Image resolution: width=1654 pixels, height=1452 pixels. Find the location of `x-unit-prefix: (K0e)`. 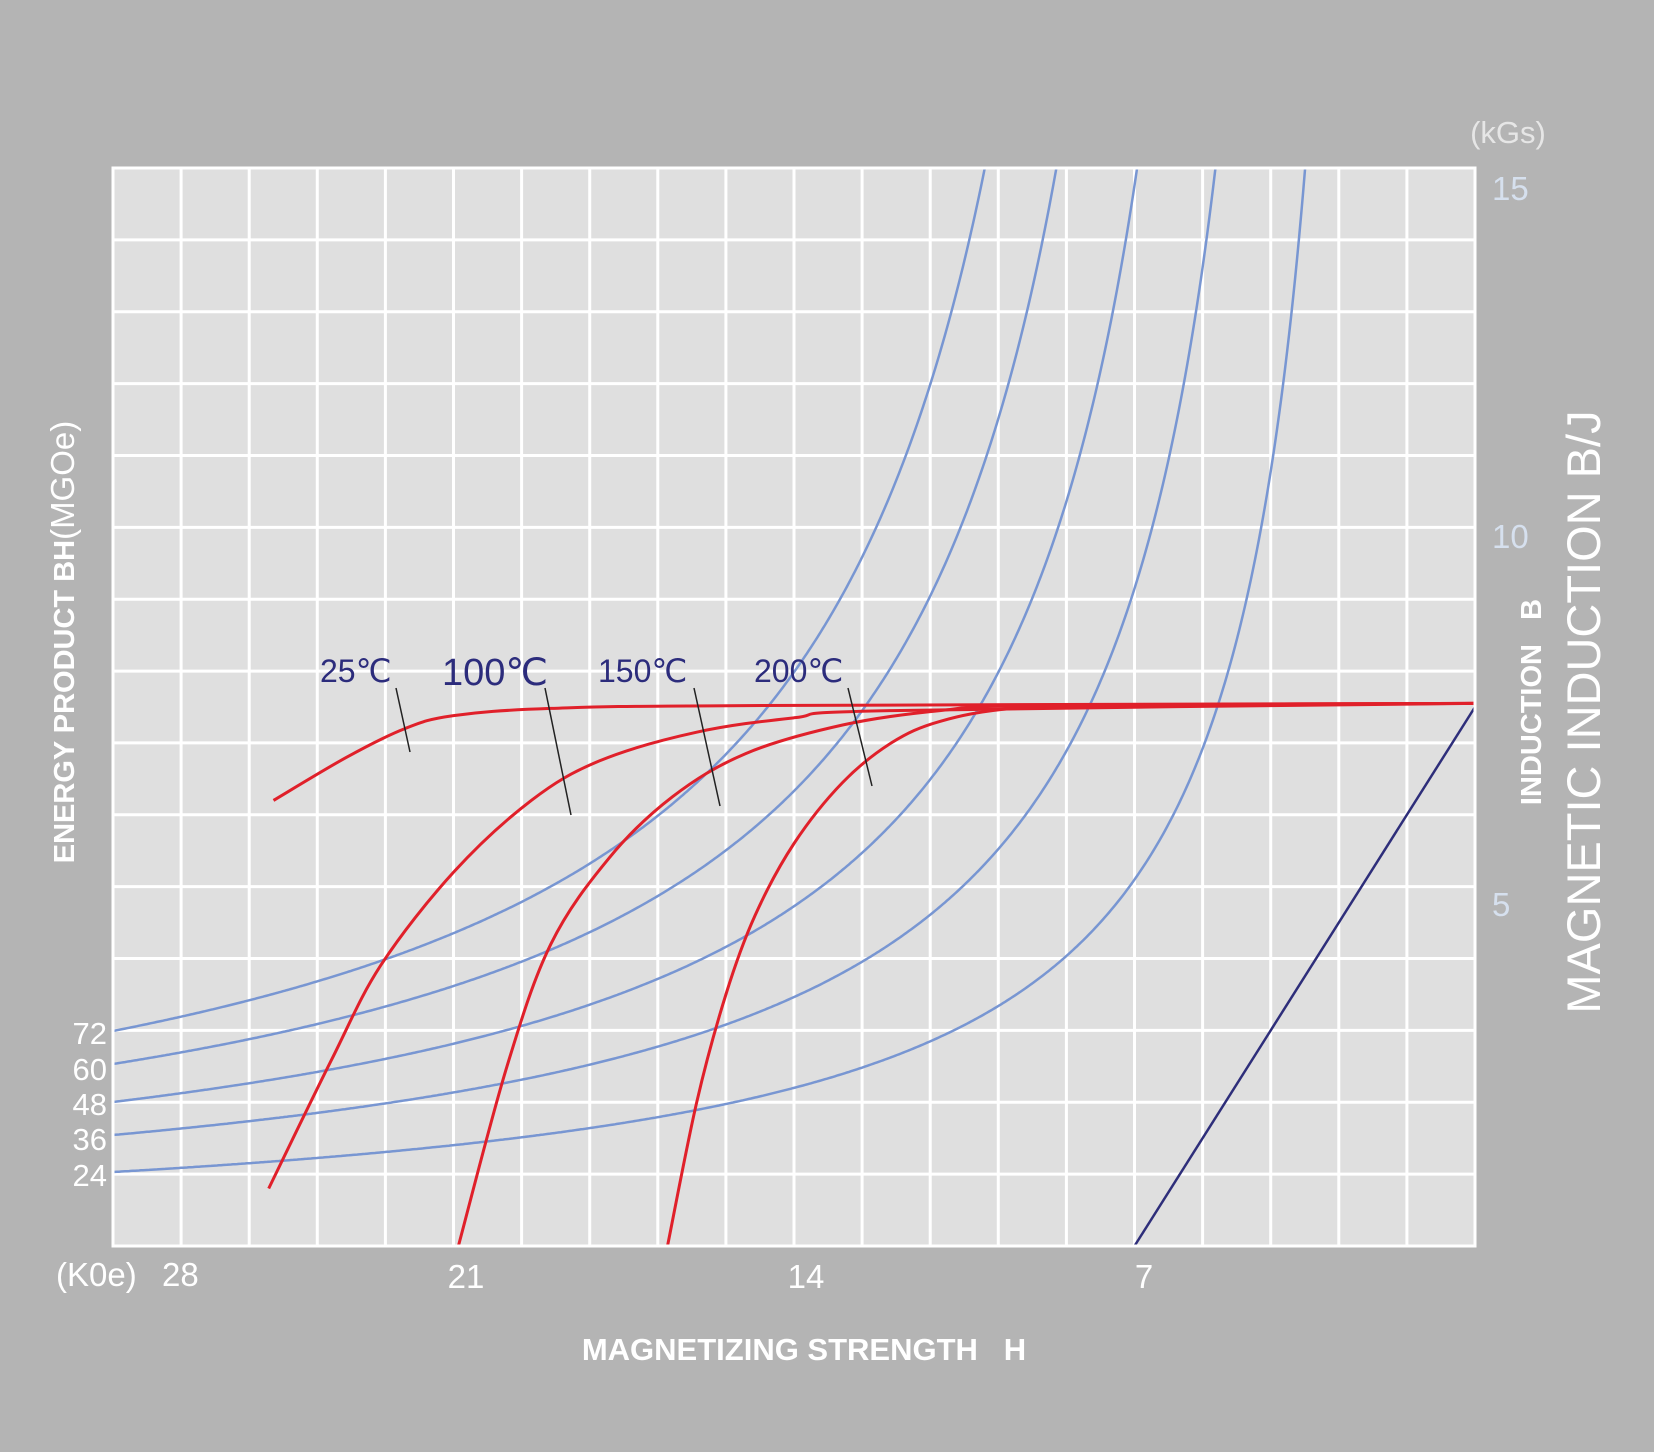

x-unit-prefix: (K0e) is located at coordinates (96, 1274).